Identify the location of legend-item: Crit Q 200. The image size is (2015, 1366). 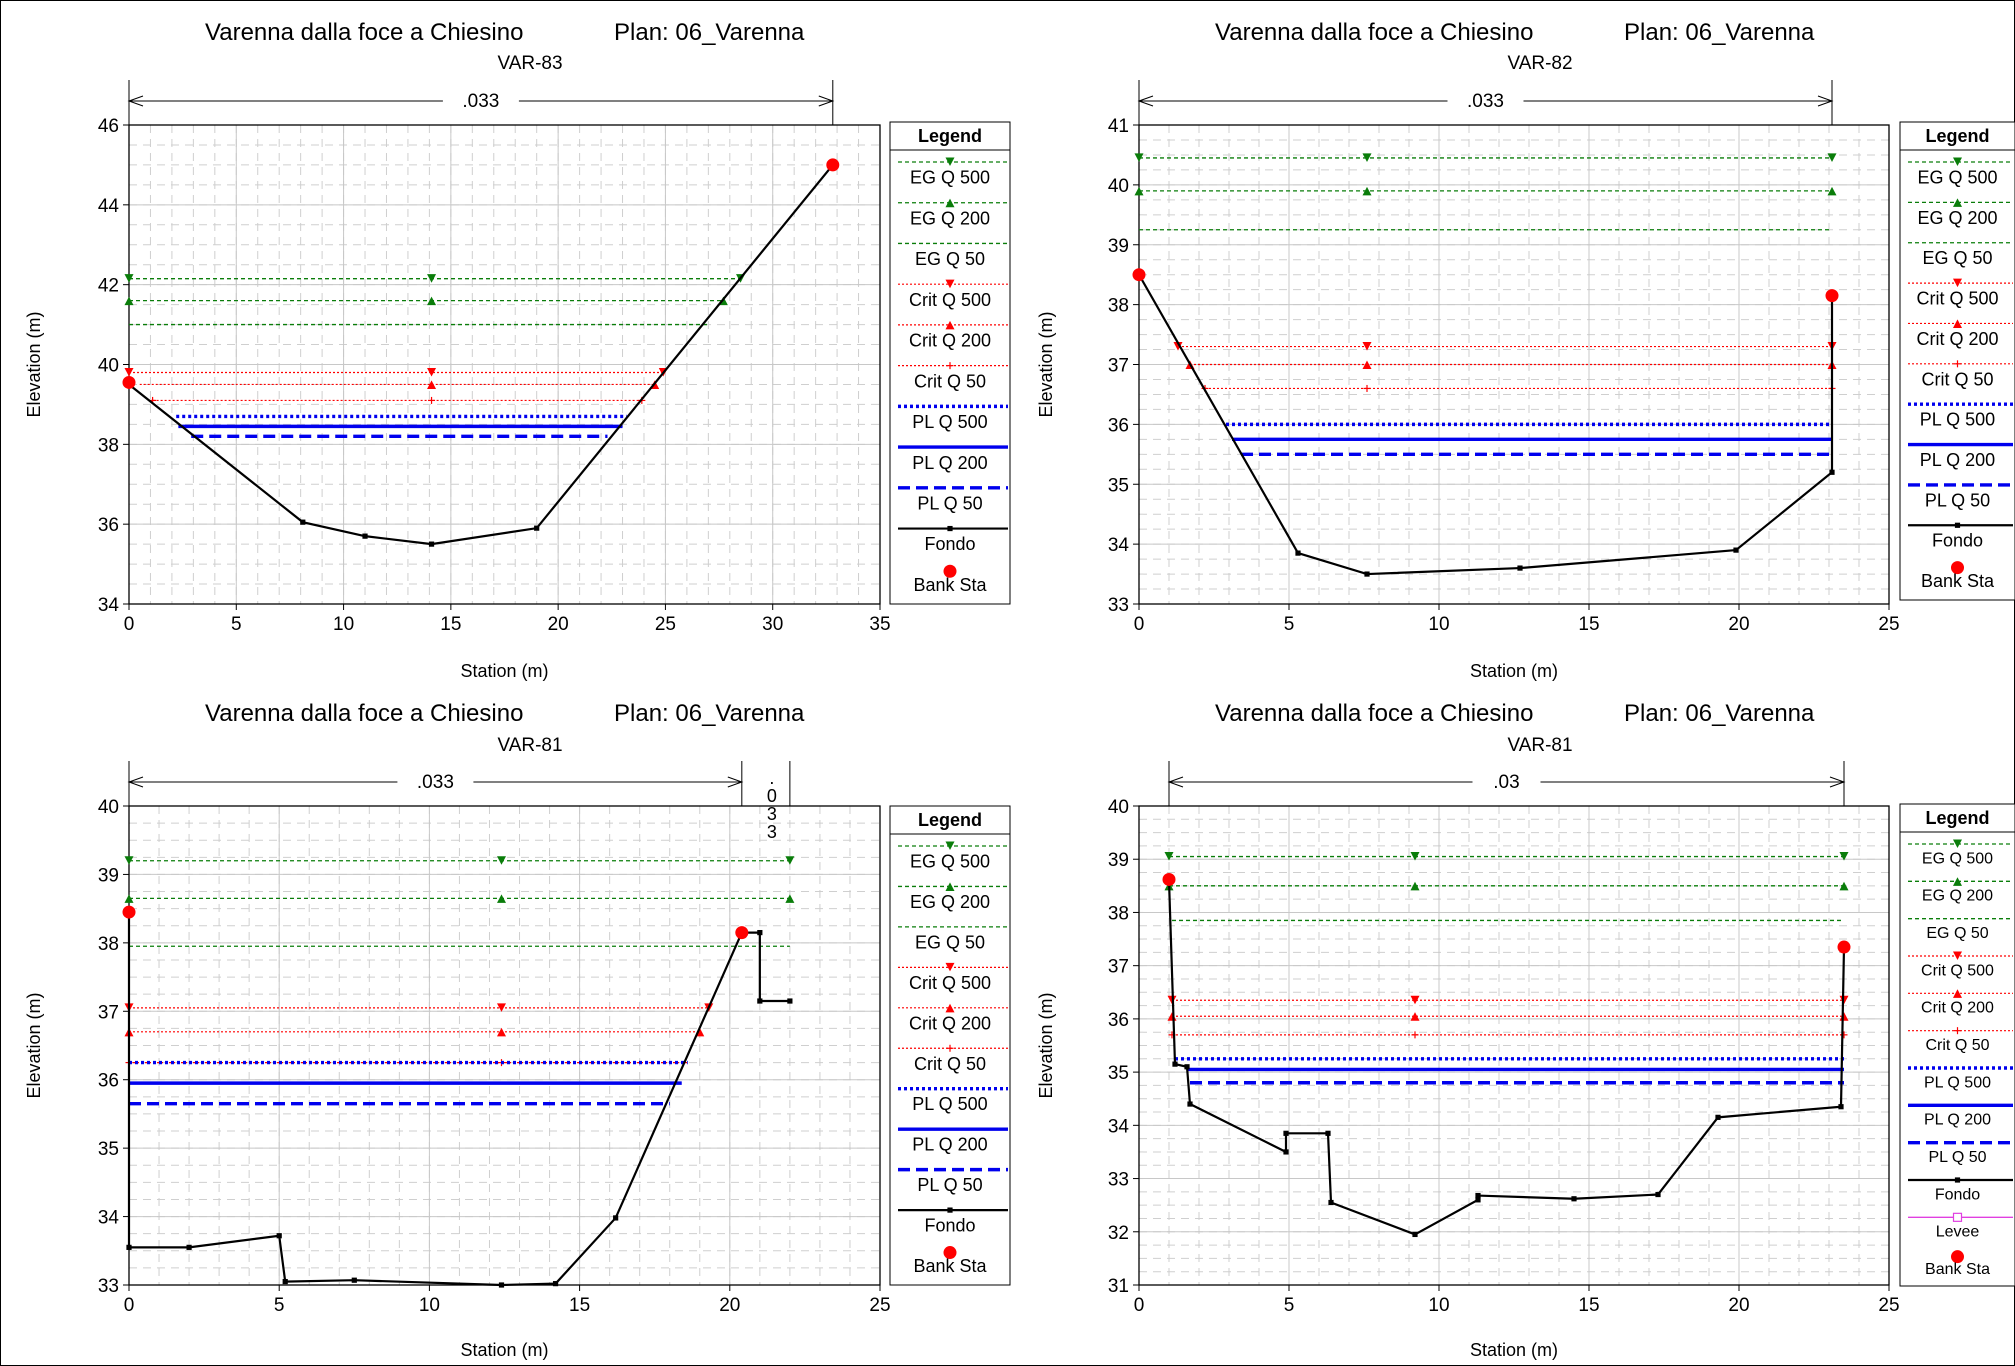
(953, 1018).